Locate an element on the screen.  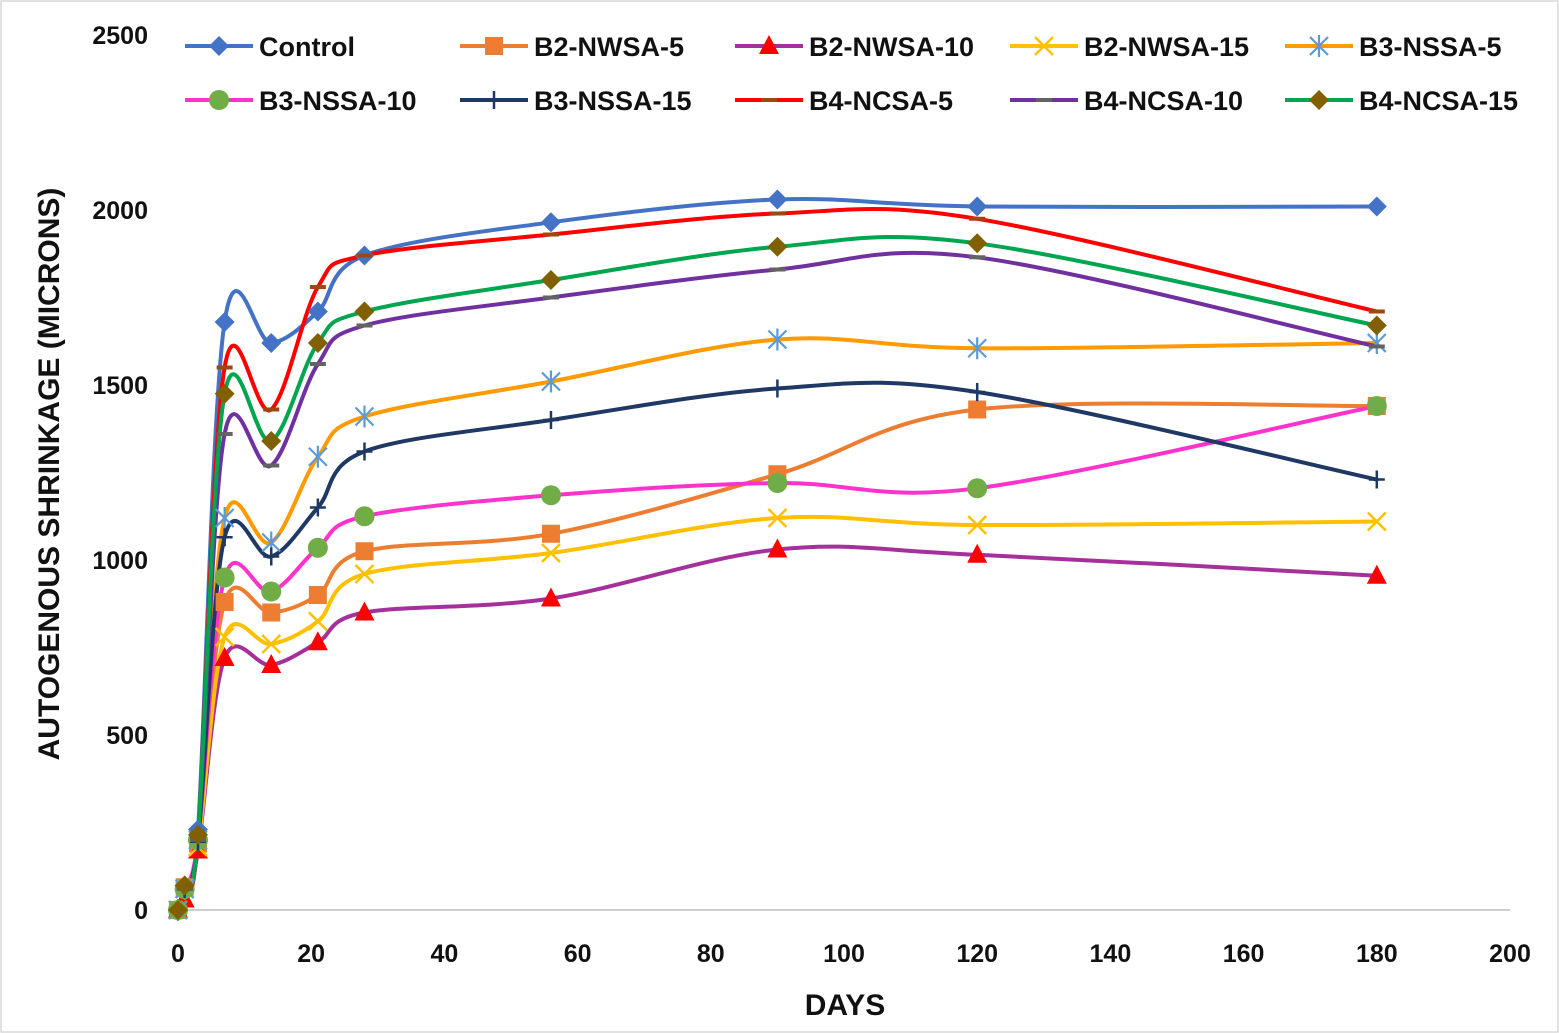
x-tick-label: 40 is located at coordinates (444, 954).